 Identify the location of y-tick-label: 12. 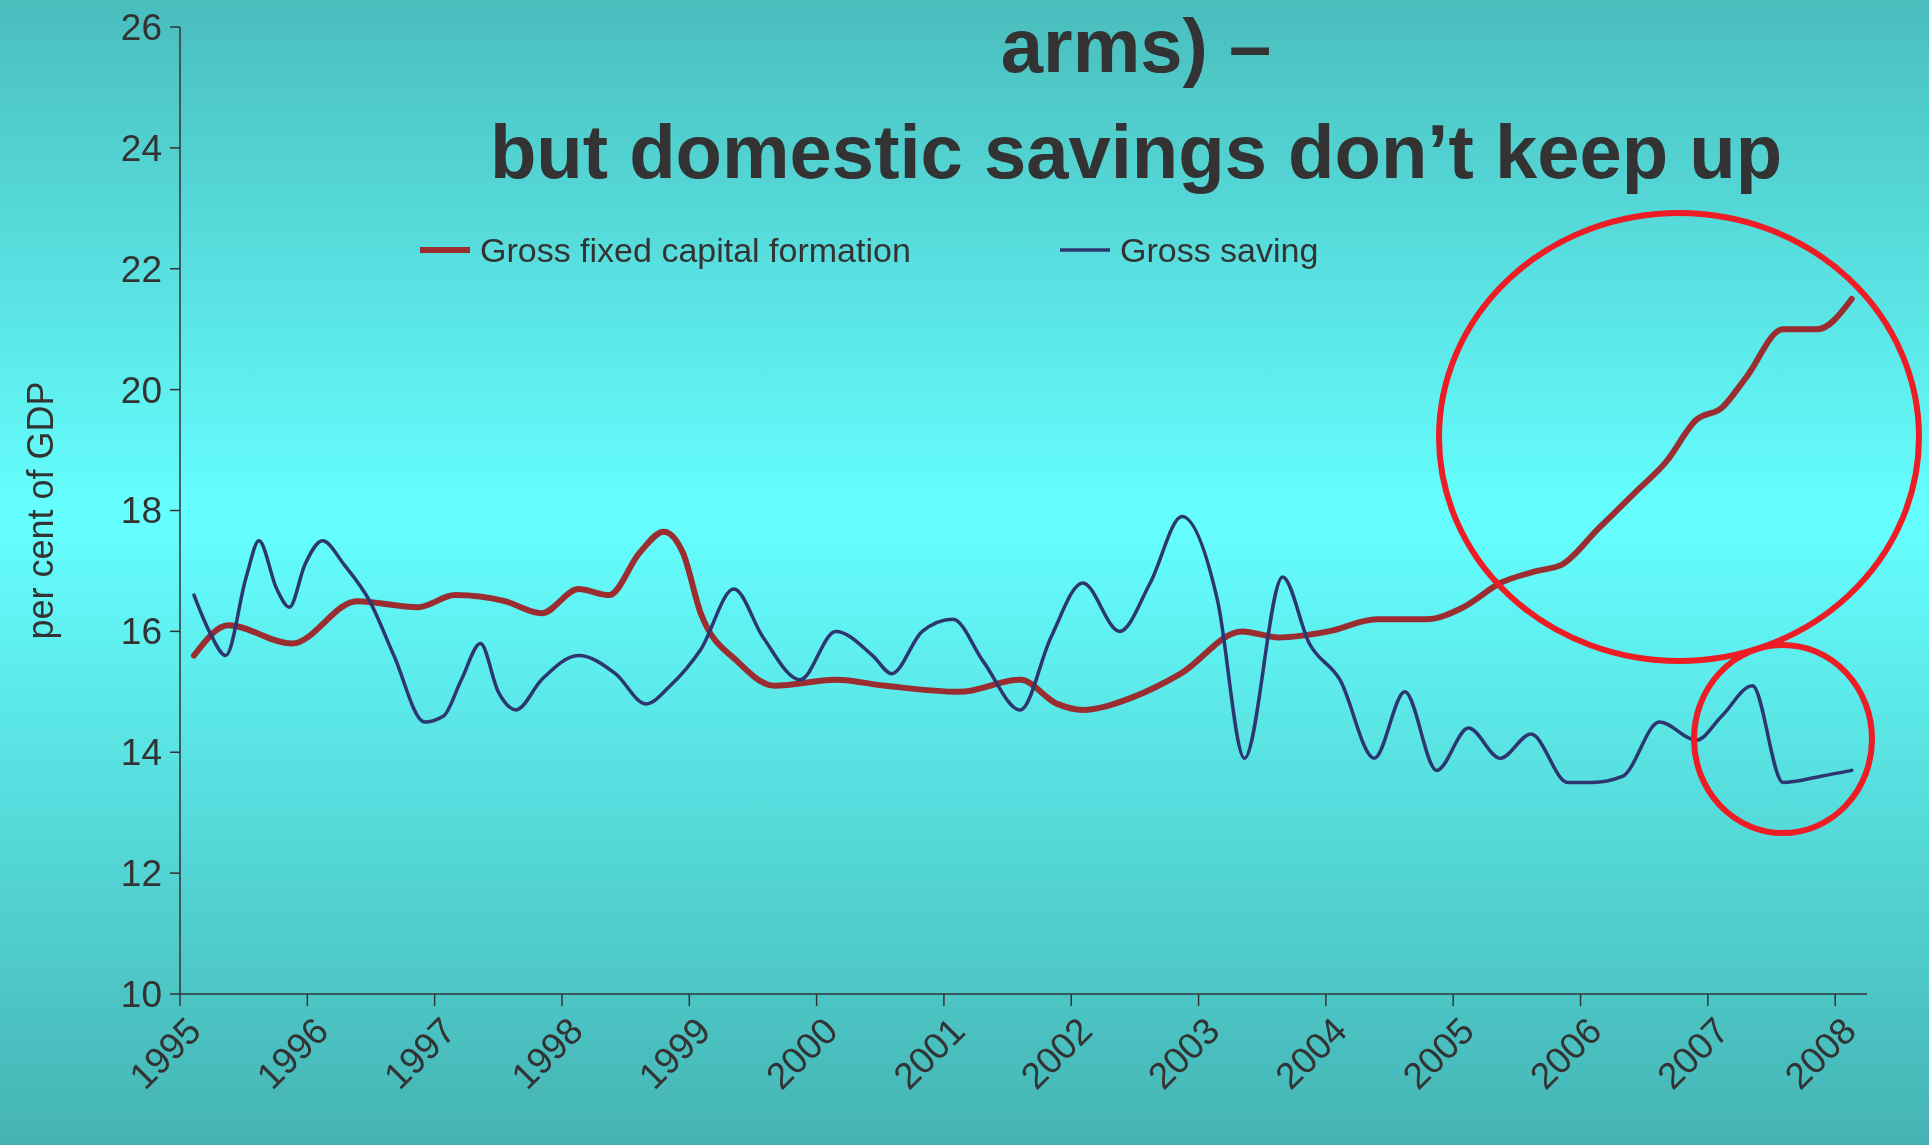
(141, 874).